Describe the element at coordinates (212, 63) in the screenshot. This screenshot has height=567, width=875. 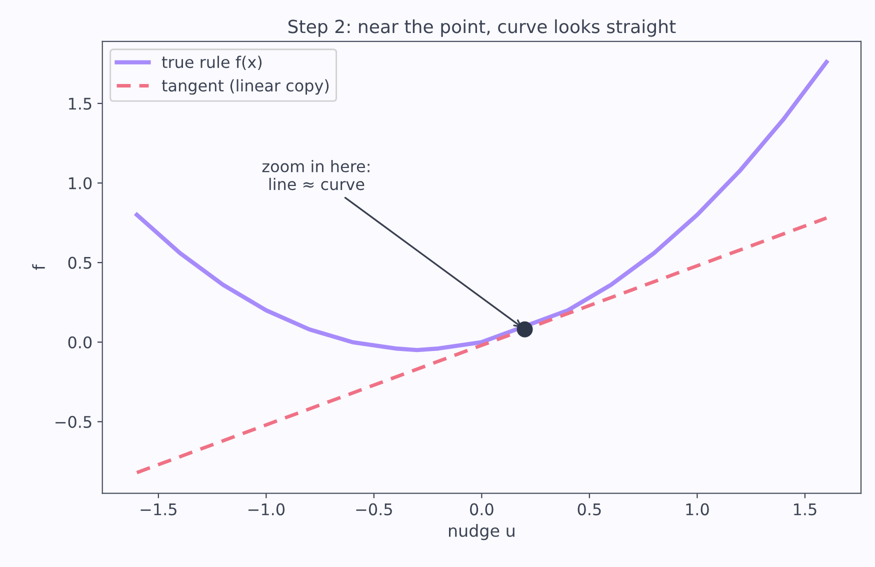
I see `legend-label: true rule f(x)` at that location.